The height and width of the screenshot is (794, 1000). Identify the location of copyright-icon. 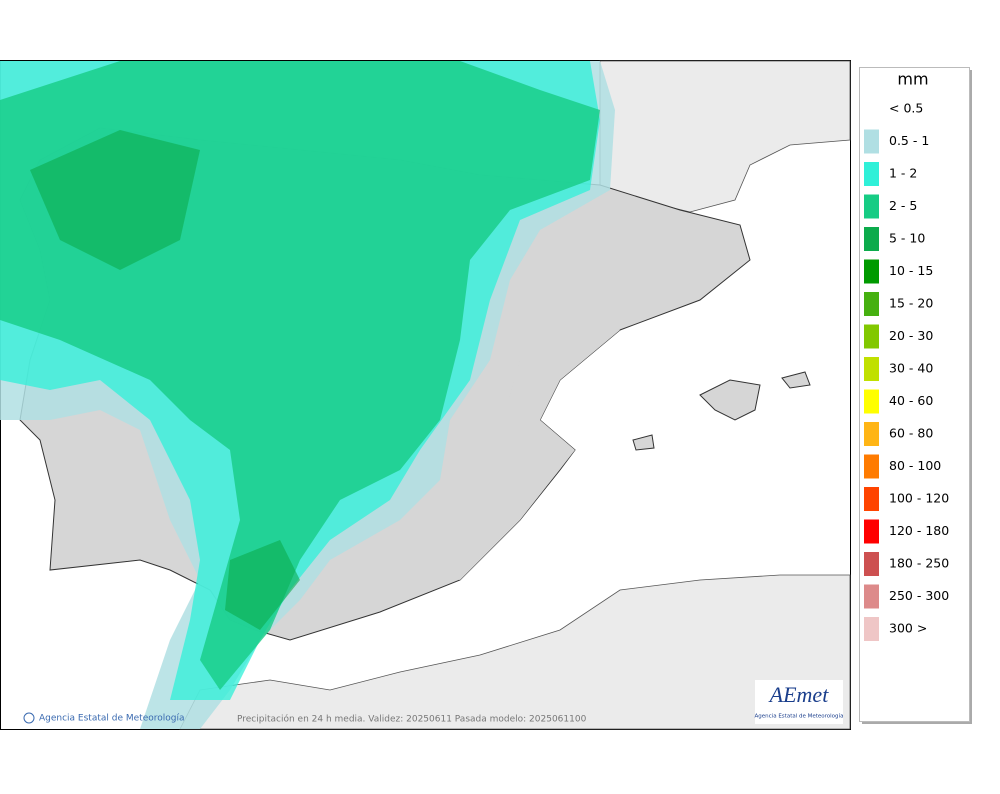
(29, 718).